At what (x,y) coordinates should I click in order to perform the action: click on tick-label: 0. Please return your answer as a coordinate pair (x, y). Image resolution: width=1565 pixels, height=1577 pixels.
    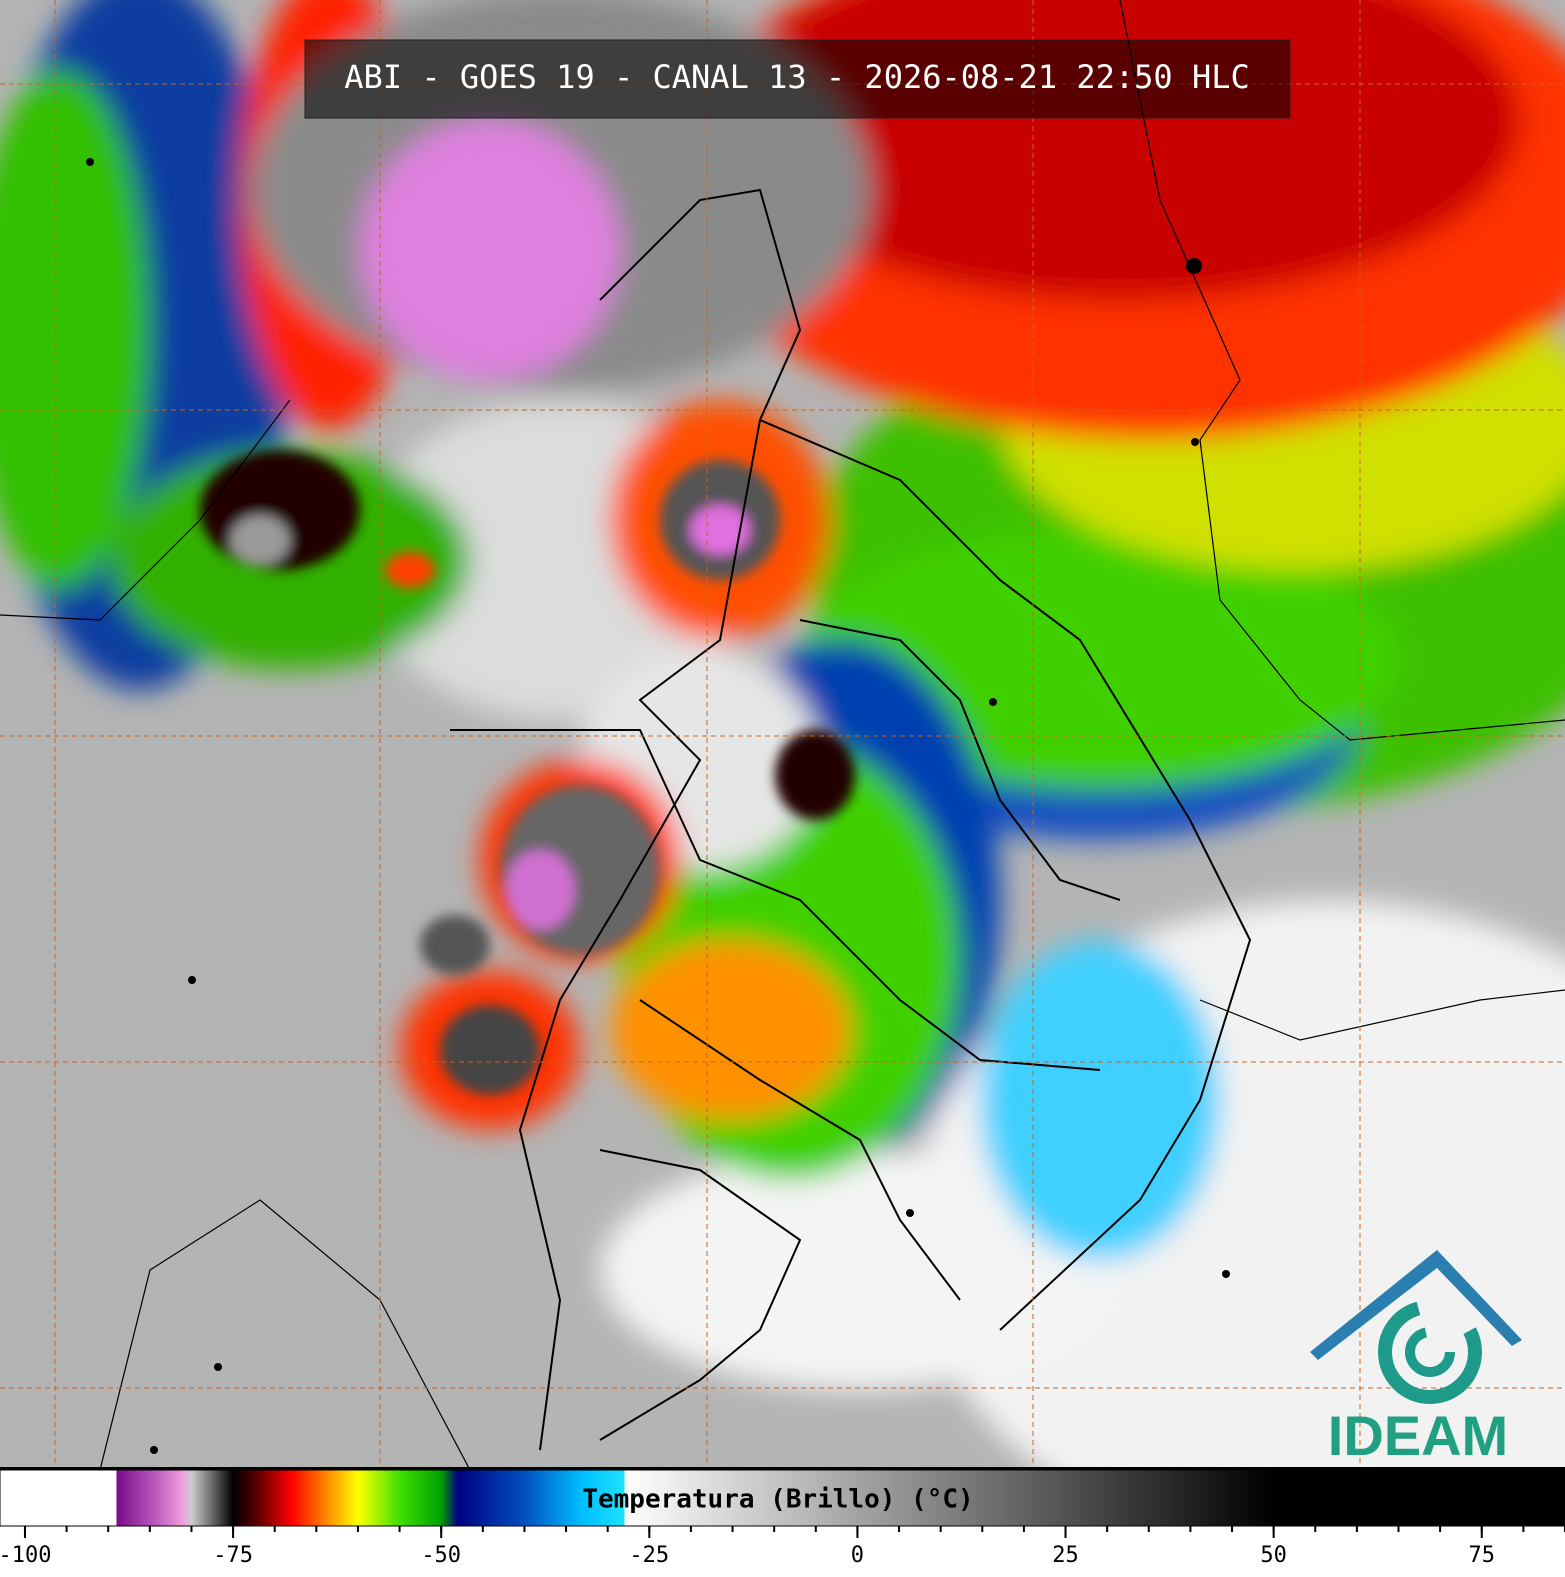
    Looking at the image, I should click on (857, 1555).